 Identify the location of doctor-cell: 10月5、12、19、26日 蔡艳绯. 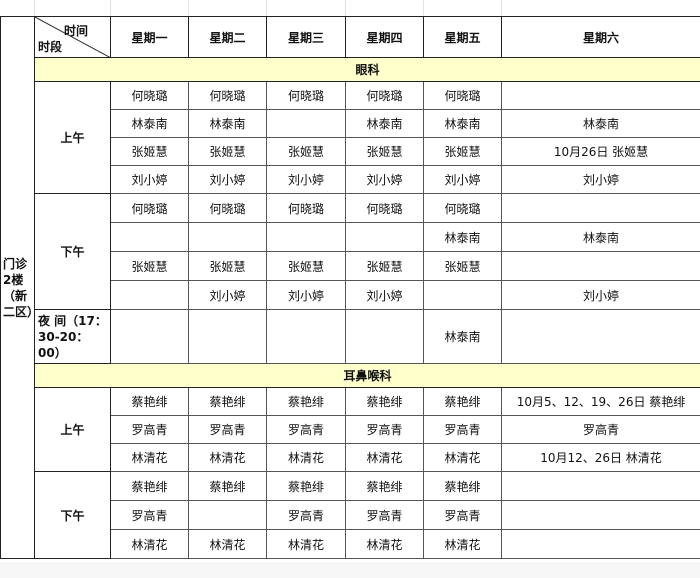
(600, 401).